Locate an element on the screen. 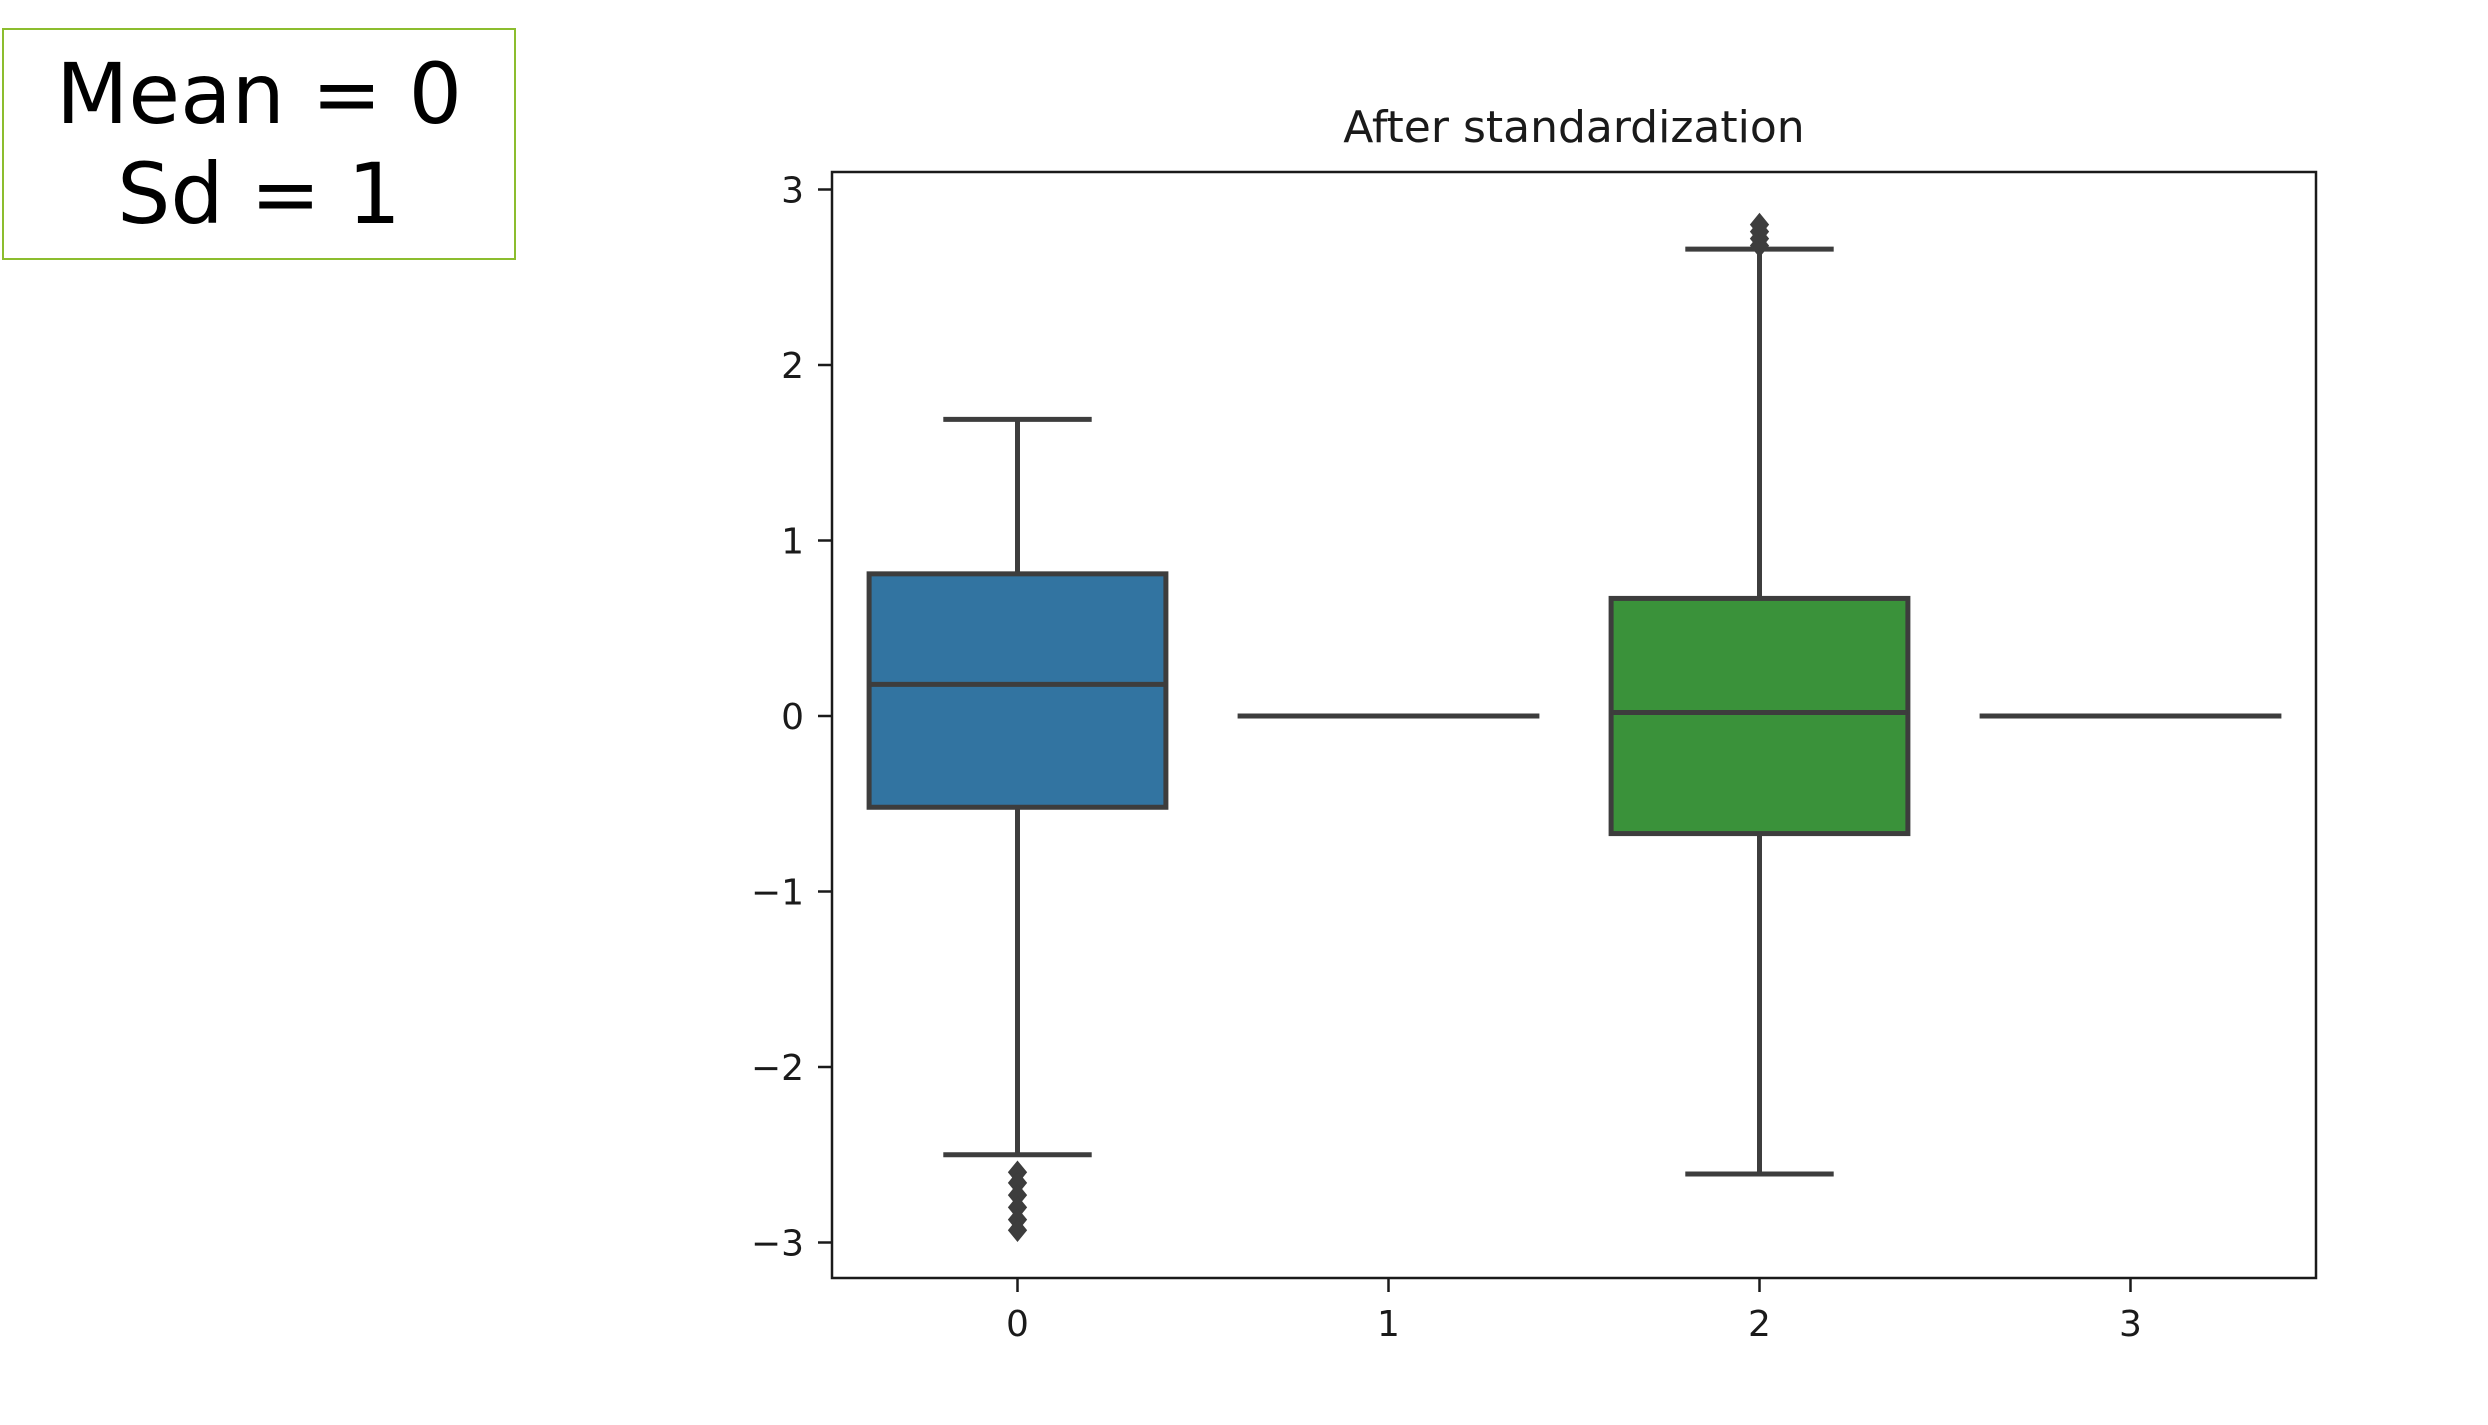 The height and width of the screenshot is (1425, 2488). y-tick-label: −2 is located at coordinates (777, 1068).